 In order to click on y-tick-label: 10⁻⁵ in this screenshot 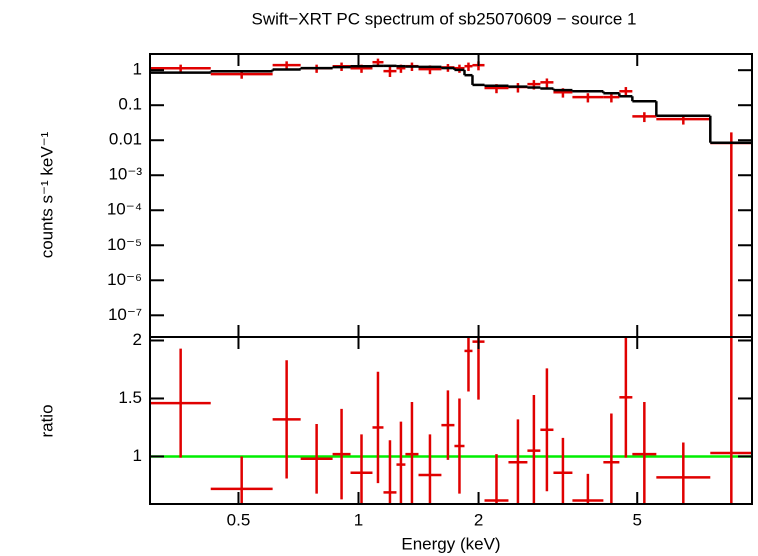, I will do `click(124, 244)`.